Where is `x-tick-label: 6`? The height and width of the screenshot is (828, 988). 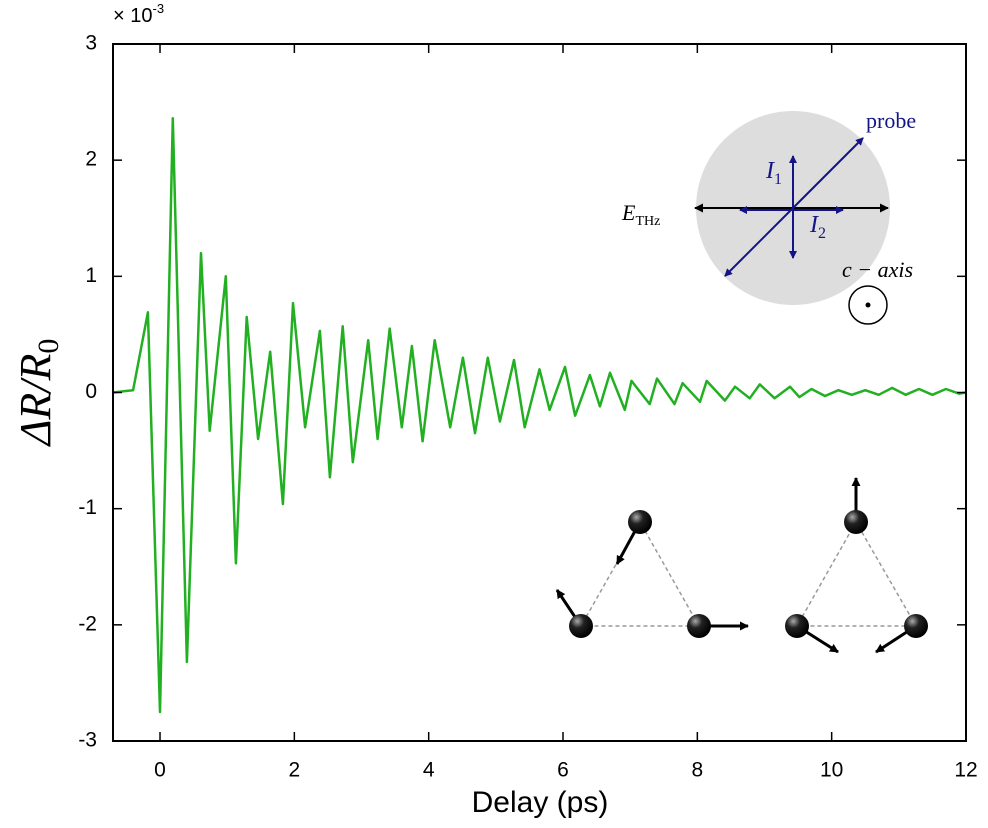
x-tick-label: 6 is located at coordinates (563, 770).